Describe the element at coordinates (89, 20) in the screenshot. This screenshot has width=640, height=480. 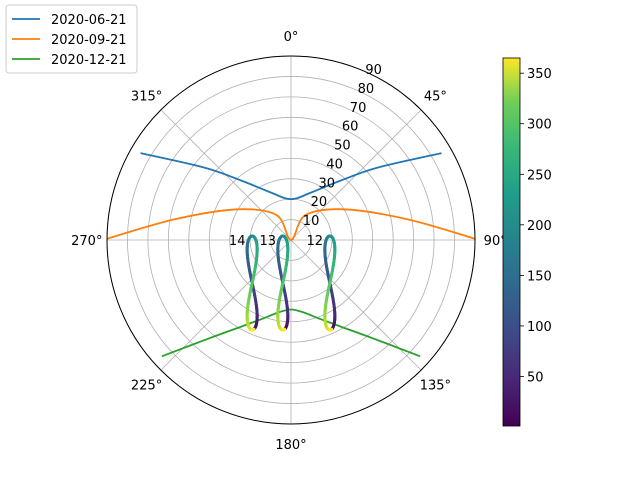
I see `legend-entry-label: 2020-06-21` at that location.